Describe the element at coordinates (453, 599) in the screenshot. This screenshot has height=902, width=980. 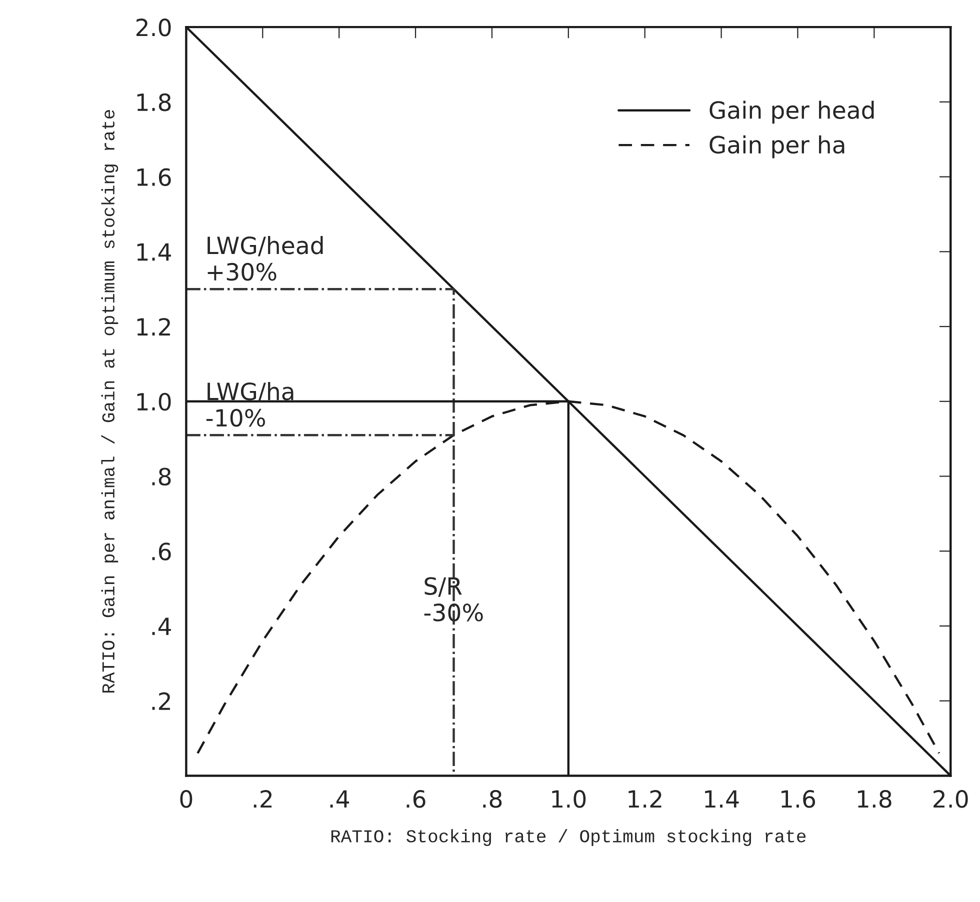
I see `annotation: S/R -30%` at that location.